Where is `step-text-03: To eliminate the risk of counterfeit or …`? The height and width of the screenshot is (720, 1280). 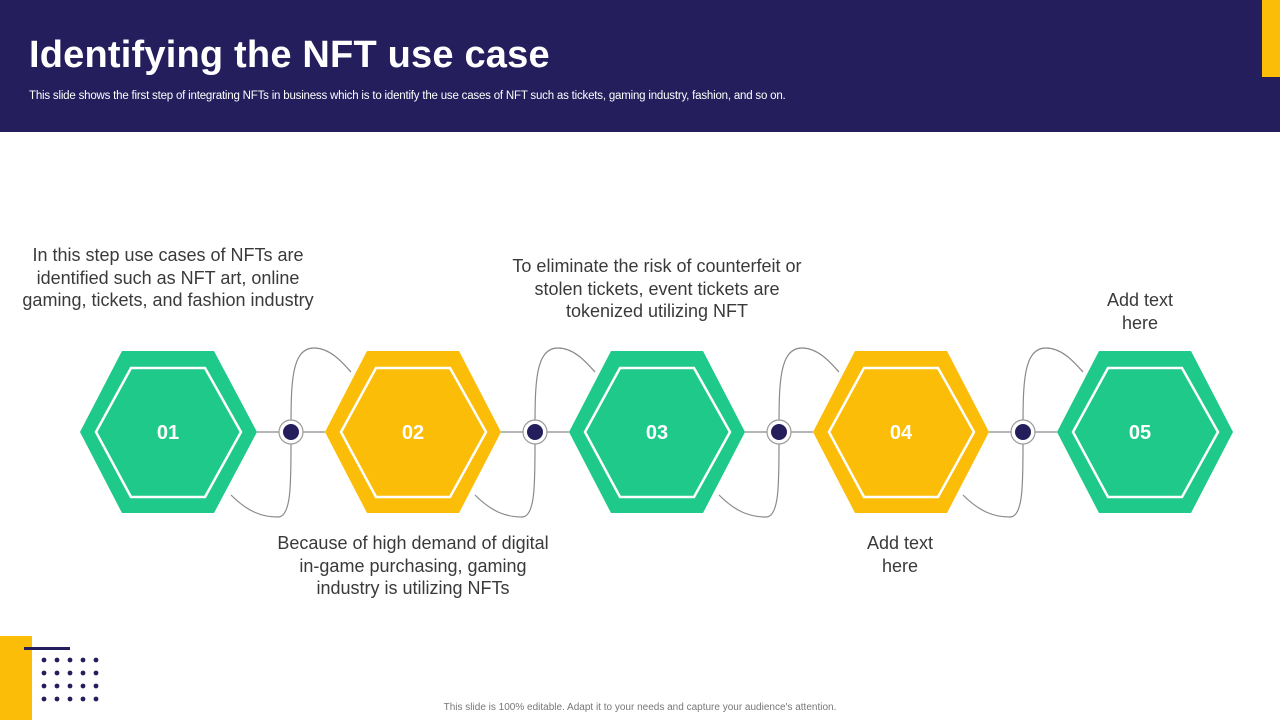 step-text-03: To eliminate the risk of counterfeit or … is located at coordinates (657, 288).